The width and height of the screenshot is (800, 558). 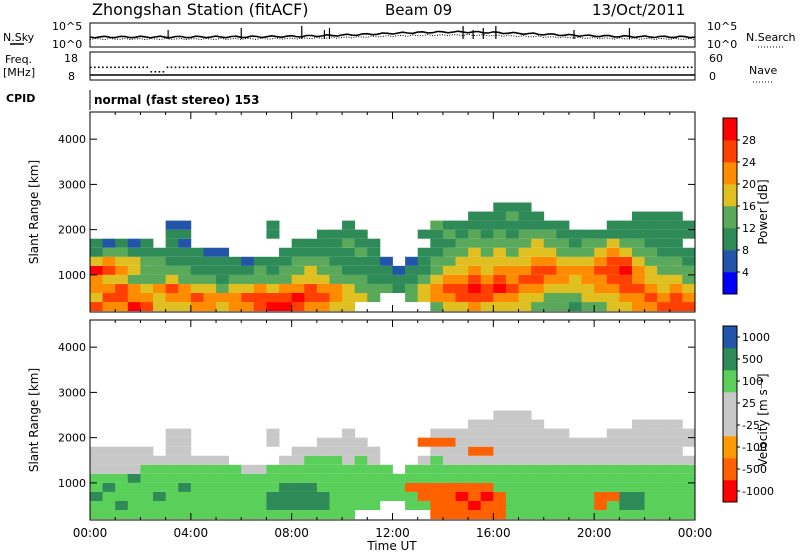 What do you see at coordinates (391, 69) in the screenshot?
I see `nave-trace` at bounding box center [391, 69].